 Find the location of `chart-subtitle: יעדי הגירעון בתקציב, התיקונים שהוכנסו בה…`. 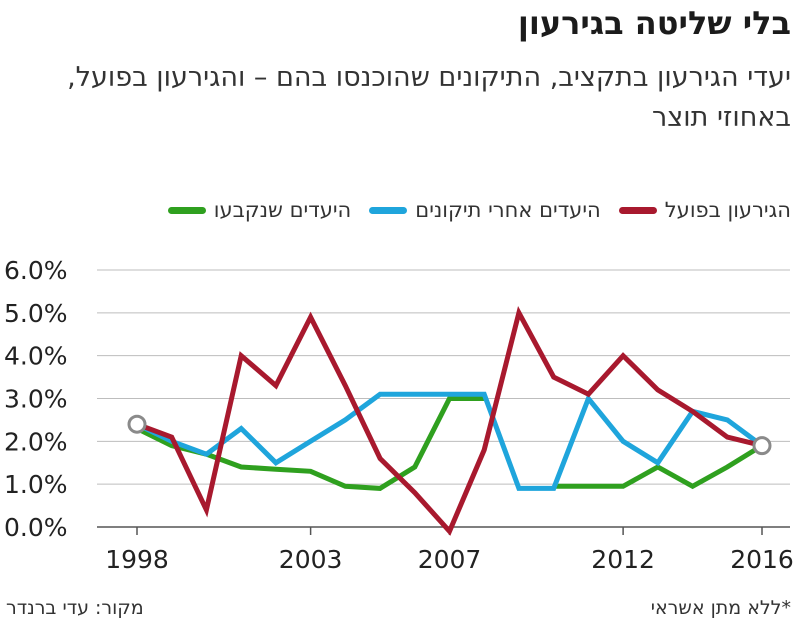

chart-subtitle: יעדי הגירעון בתקציב, התיקונים שהוכנסו בה… is located at coordinates (429, 97).